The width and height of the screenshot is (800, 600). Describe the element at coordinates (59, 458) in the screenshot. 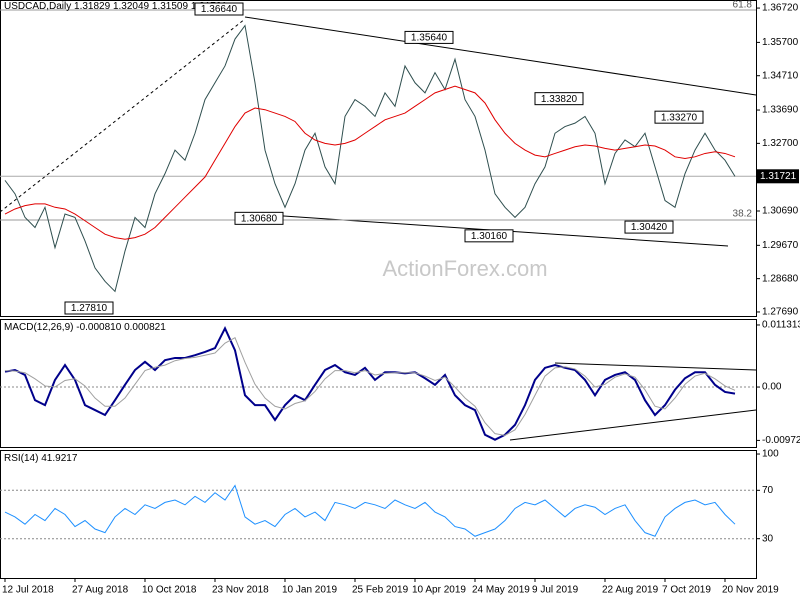

I see `reading: 41.9217` at that location.